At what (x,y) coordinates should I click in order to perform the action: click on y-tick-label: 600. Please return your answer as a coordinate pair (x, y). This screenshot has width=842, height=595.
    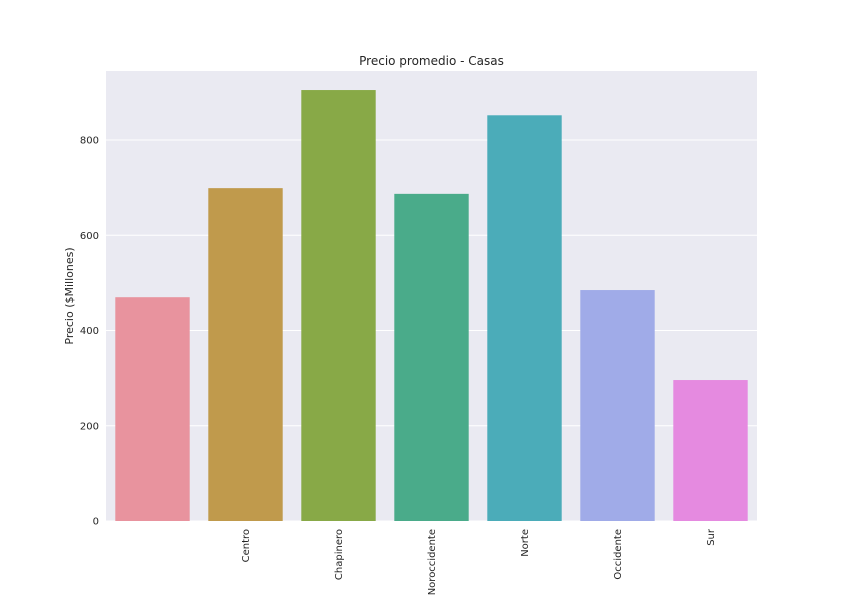
    Looking at the image, I should click on (89, 236).